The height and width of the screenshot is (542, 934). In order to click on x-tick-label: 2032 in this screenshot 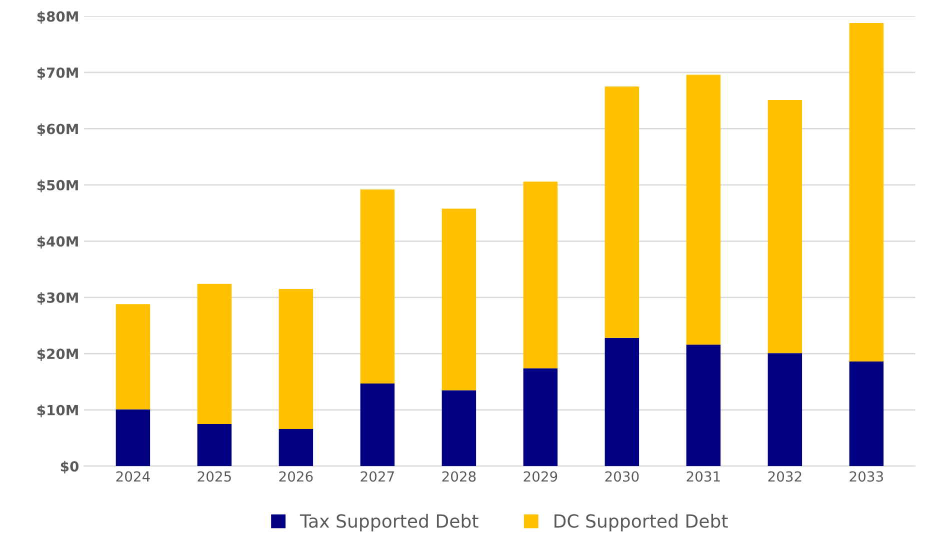, I will do `click(785, 476)`.